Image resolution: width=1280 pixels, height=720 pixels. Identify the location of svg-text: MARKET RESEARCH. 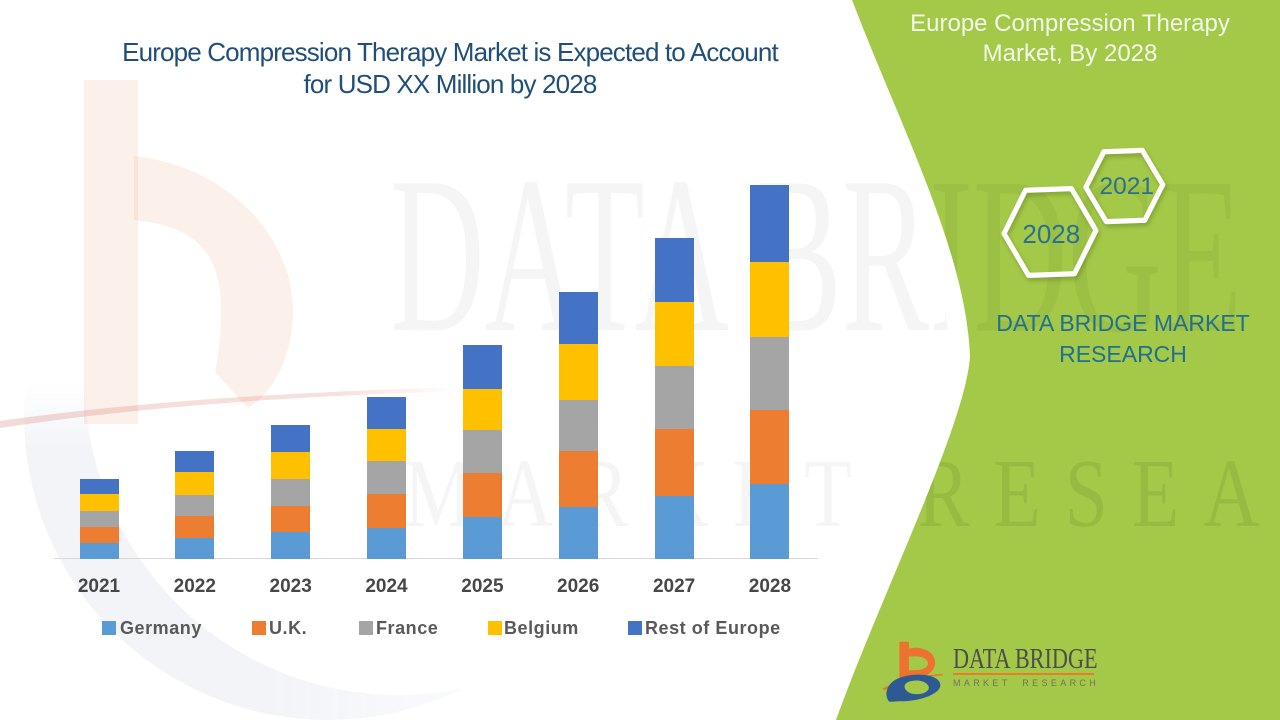
(842, 493).